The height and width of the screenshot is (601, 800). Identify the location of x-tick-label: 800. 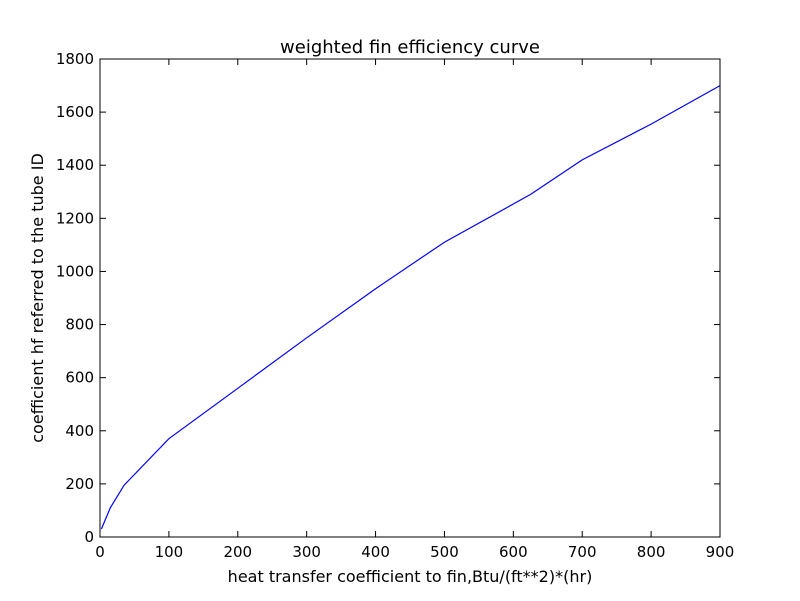
(651, 552).